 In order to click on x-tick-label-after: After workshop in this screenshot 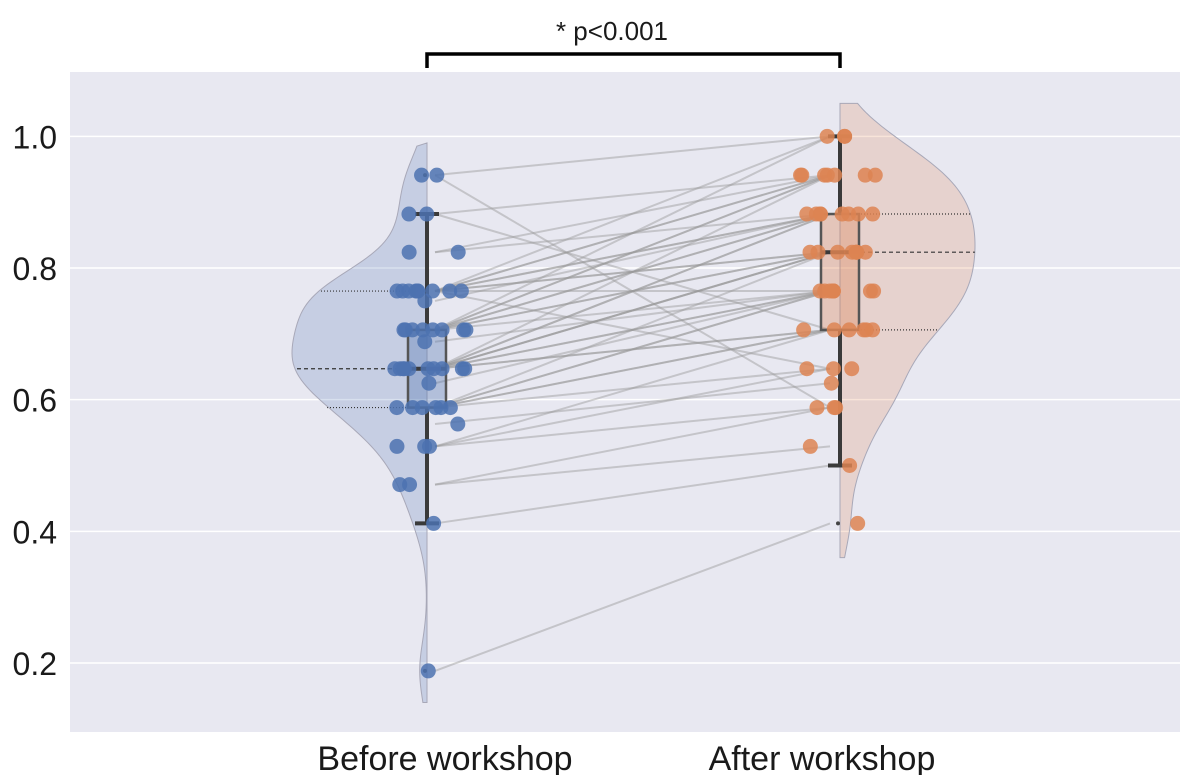, I will do `click(822, 757)`.